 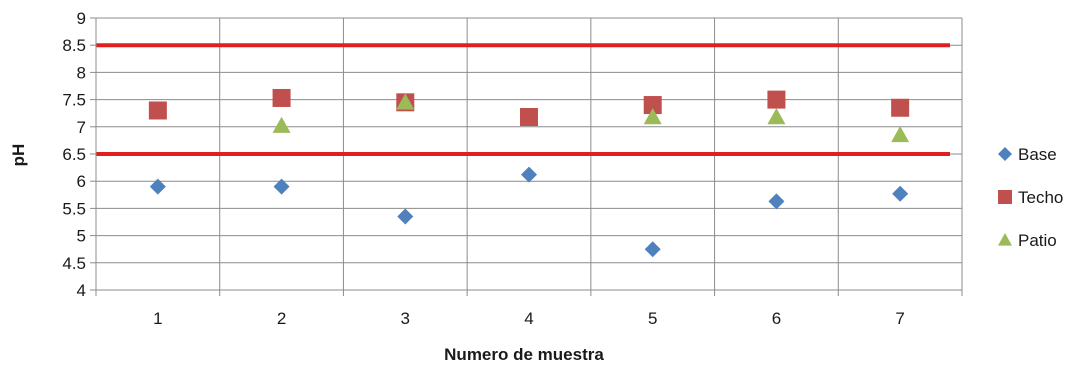 What do you see at coordinates (1040, 197) in the screenshot?
I see `legend-label-techo: Techo` at bounding box center [1040, 197].